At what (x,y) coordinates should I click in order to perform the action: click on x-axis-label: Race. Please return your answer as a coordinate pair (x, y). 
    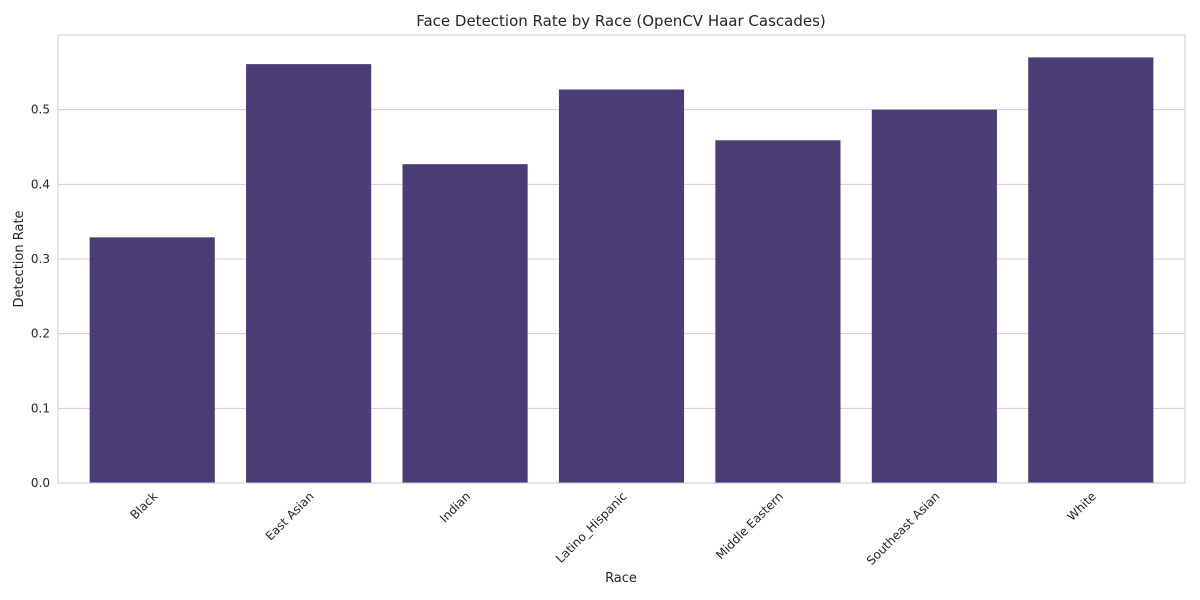
    Looking at the image, I should click on (621, 578).